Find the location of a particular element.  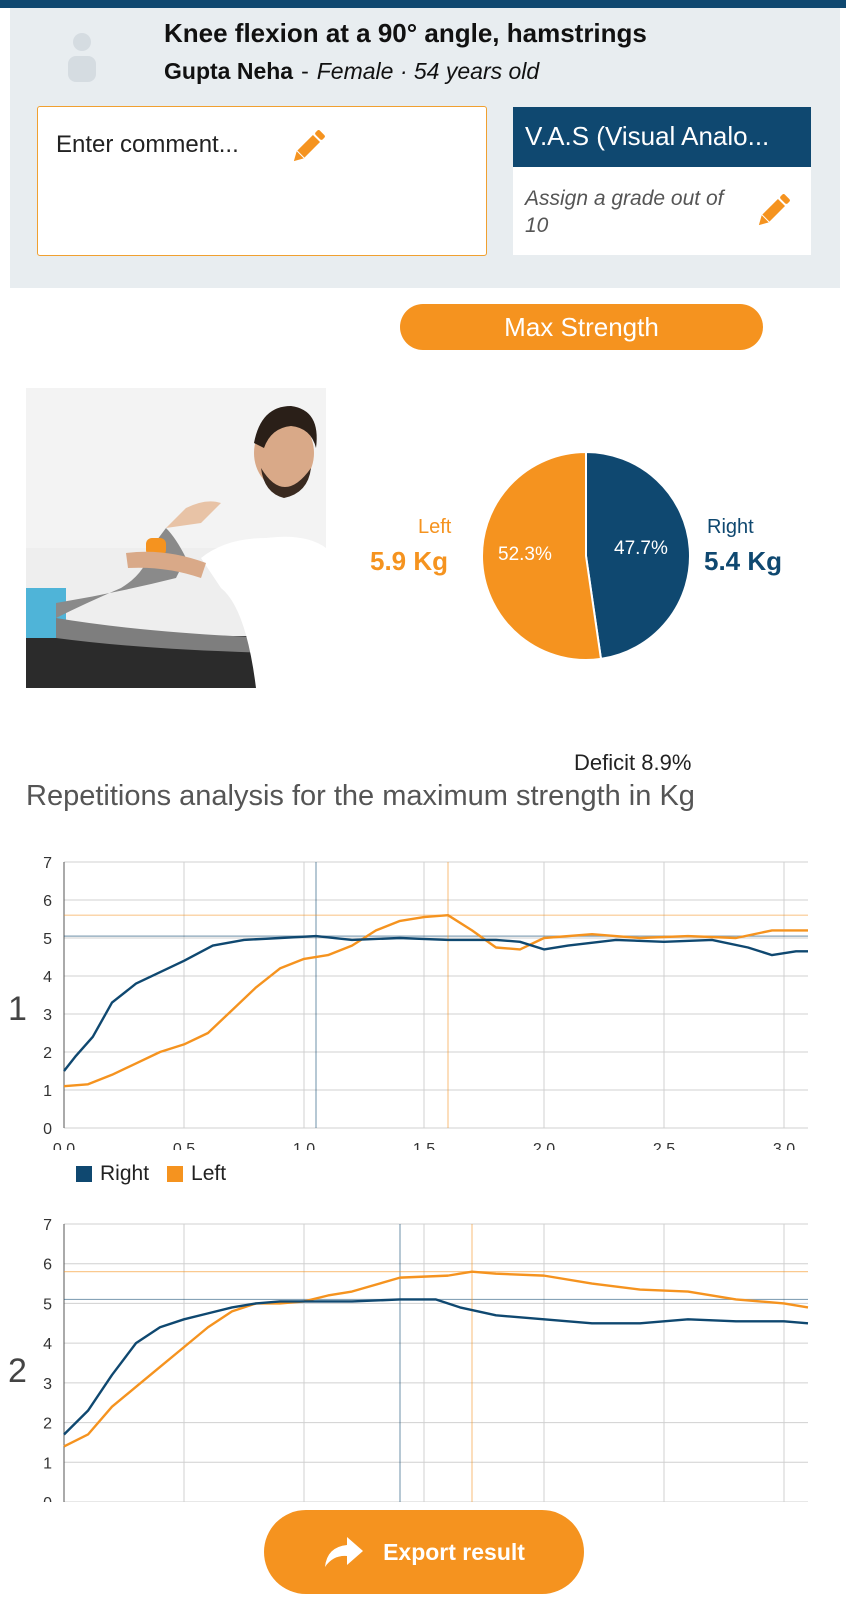

x-tick-label: 2.5 is located at coordinates (664, 1145).